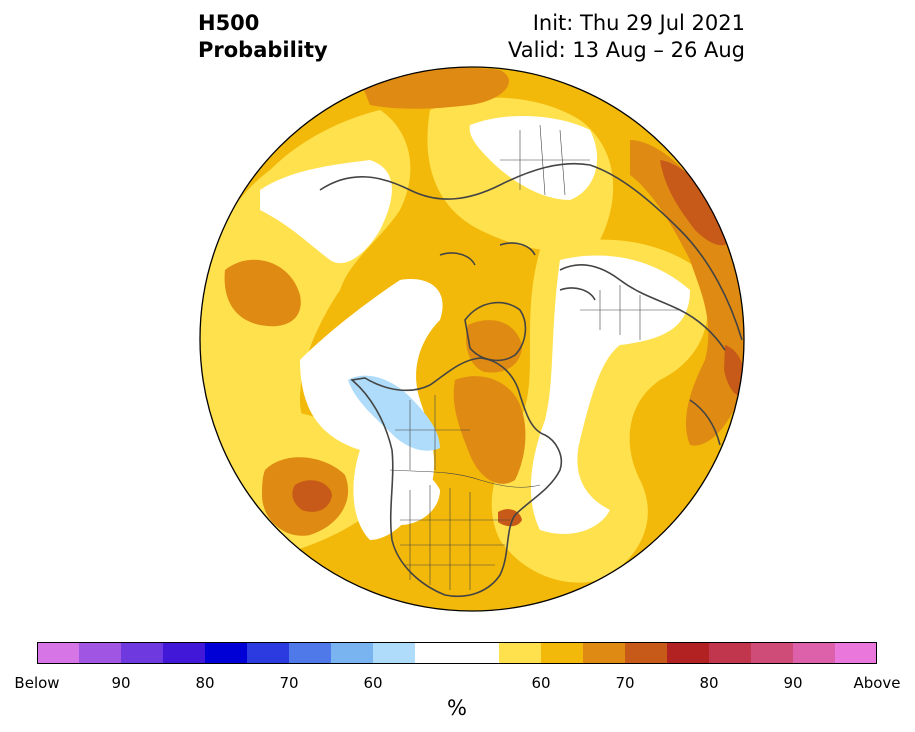 This screenshot has width=915, height=732. Describe the element at coordinates (705, 422) in the screenshot. I see `coast-africa` at that location.